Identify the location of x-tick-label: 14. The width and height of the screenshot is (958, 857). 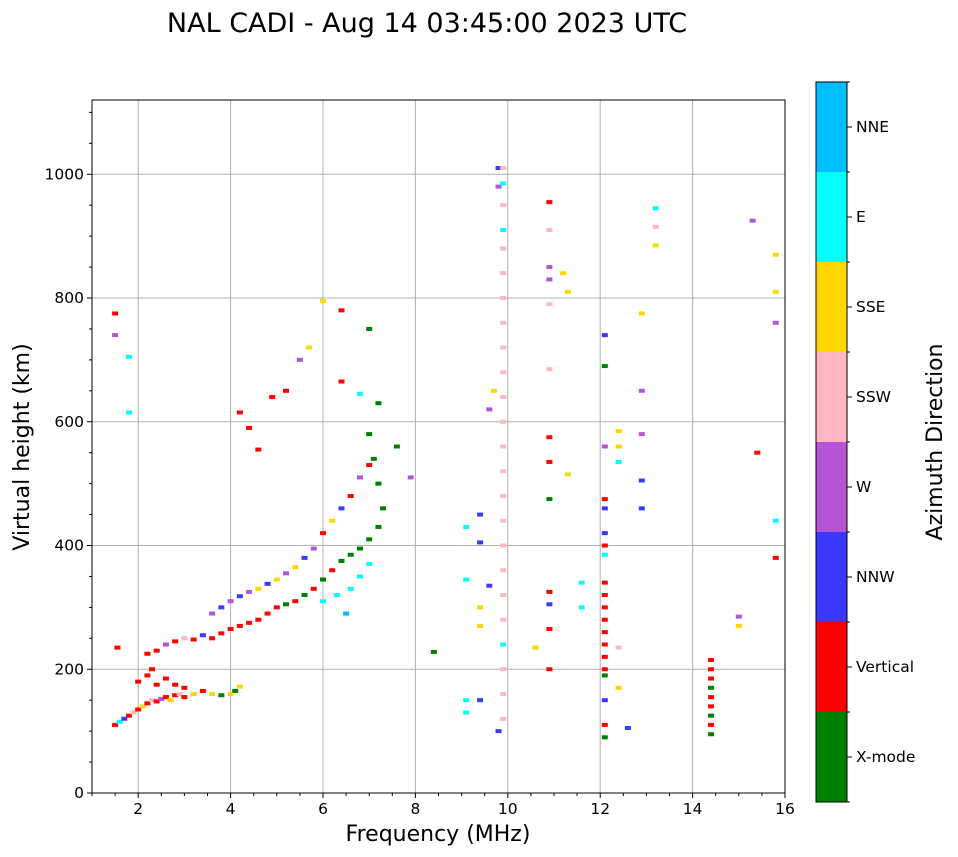
(693, 809).